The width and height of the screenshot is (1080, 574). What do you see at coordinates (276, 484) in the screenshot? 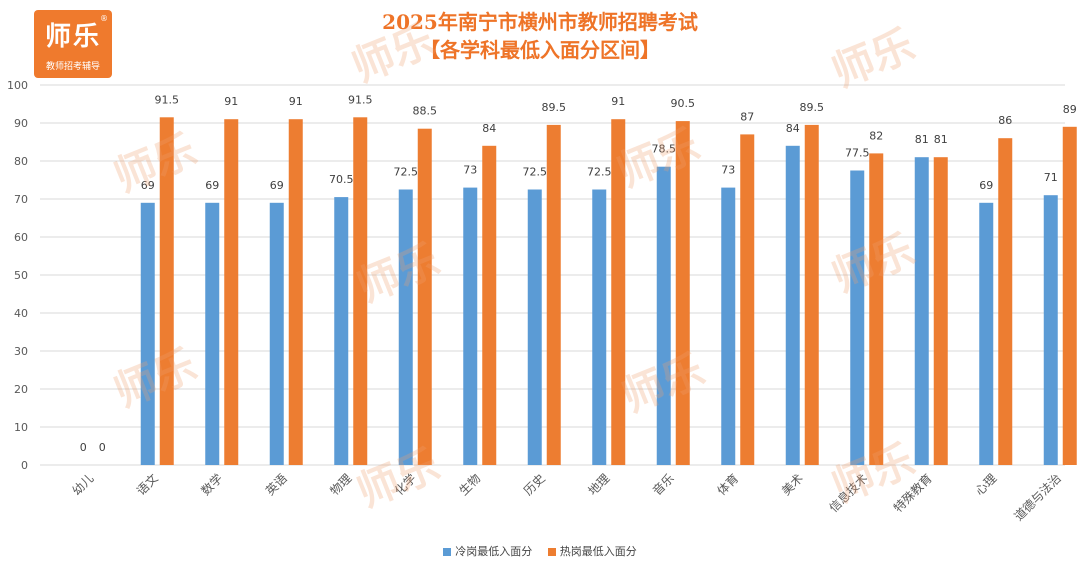
I see `x-tick-label: 英语` at bounding box center [276, 484].